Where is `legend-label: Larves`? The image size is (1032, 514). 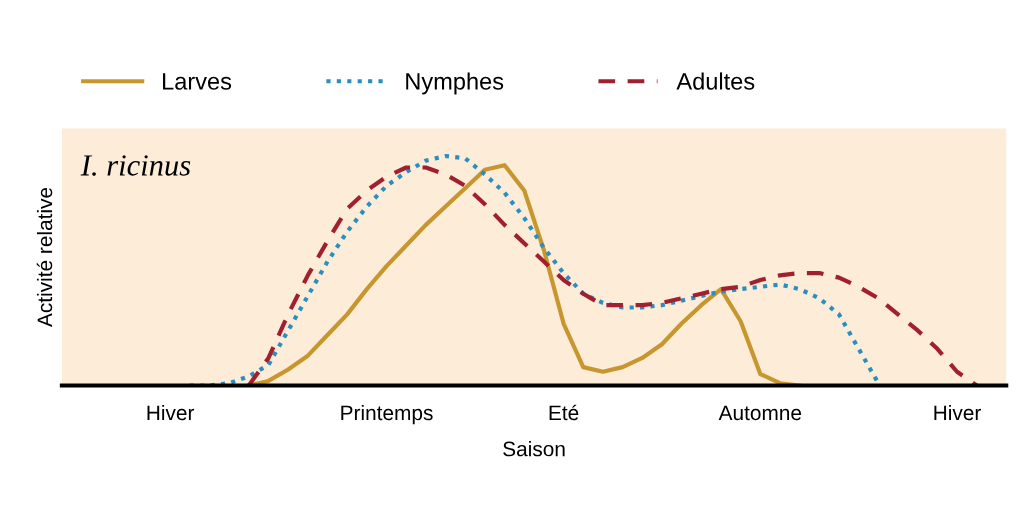 legend-label: Larves is located at coordinates (197, 81).